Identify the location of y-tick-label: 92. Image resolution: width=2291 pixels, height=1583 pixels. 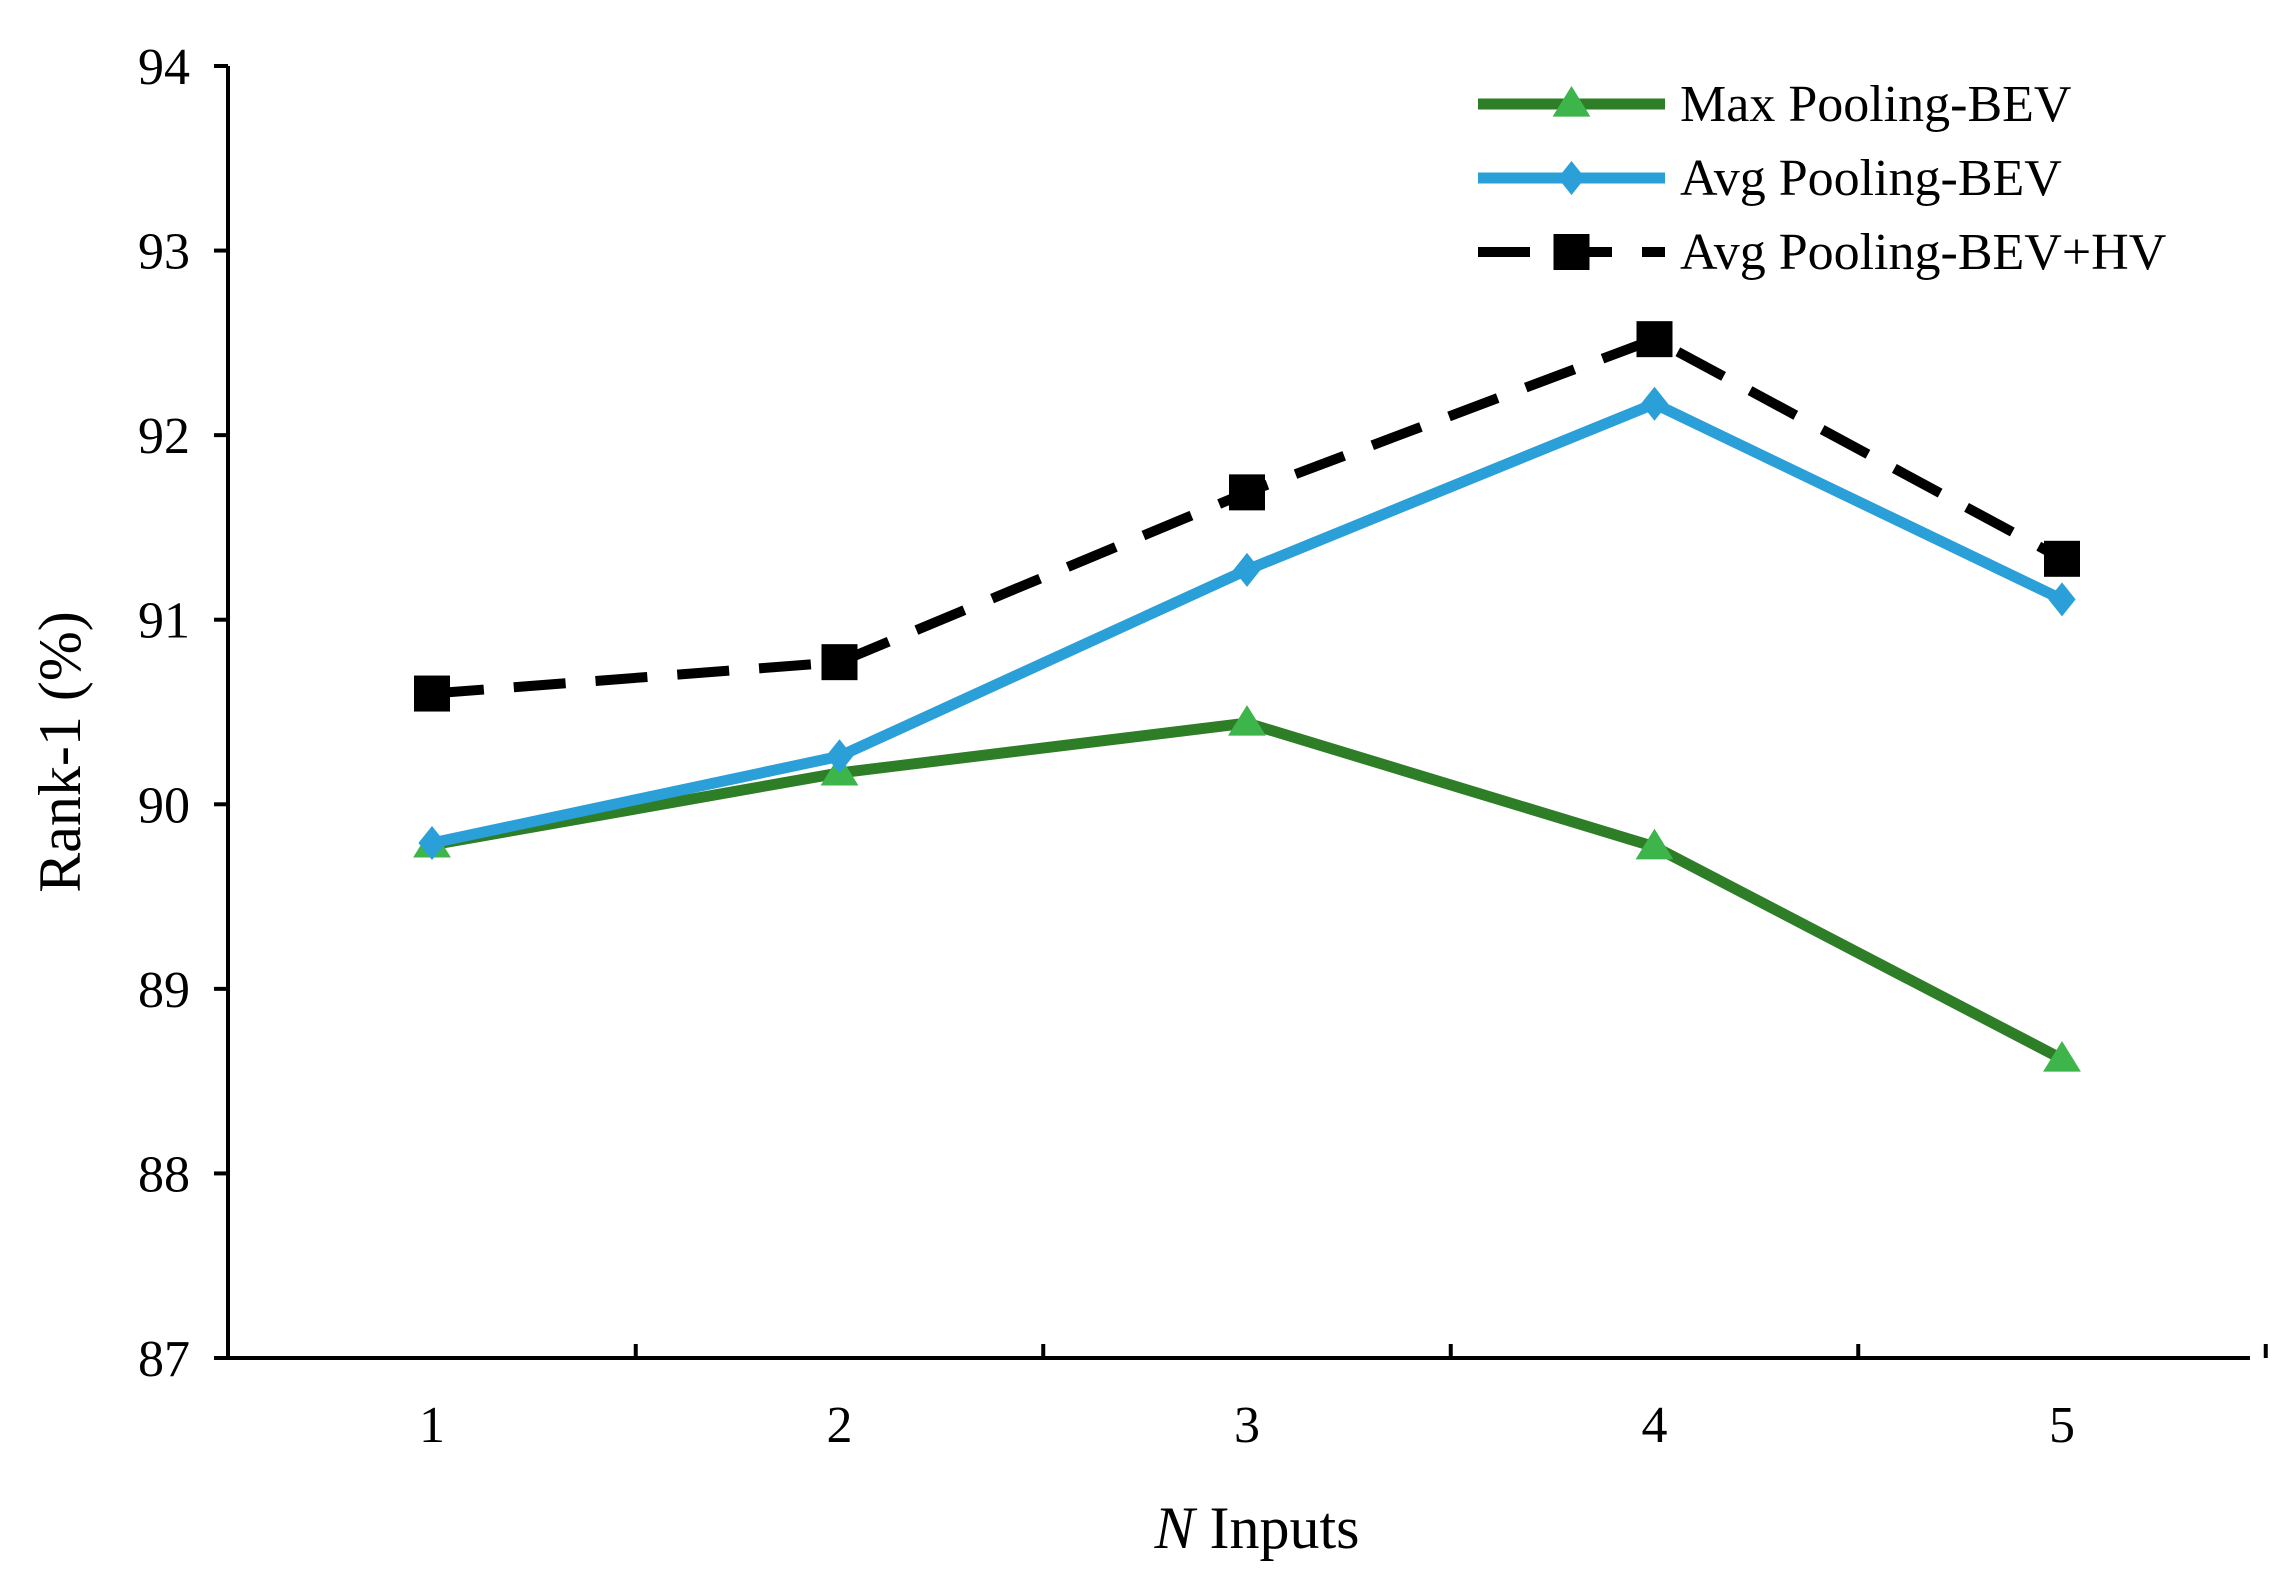
(164, 436).